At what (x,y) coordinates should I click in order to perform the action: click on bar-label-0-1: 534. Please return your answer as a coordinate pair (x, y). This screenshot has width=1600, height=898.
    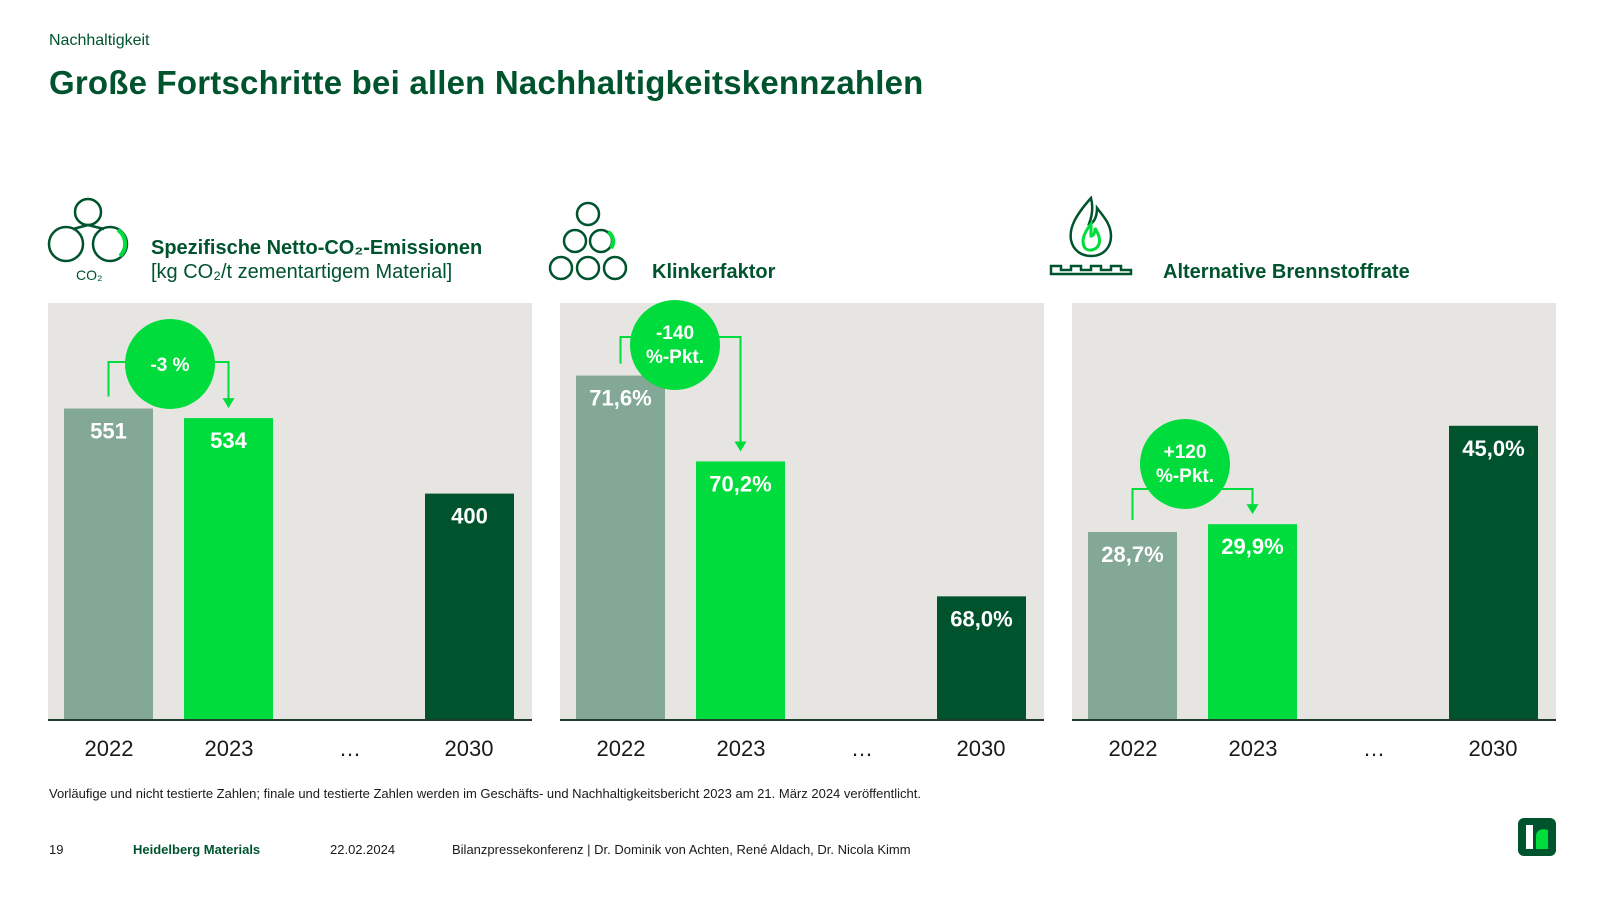
    Looking at the image, I should click on (228, 440).